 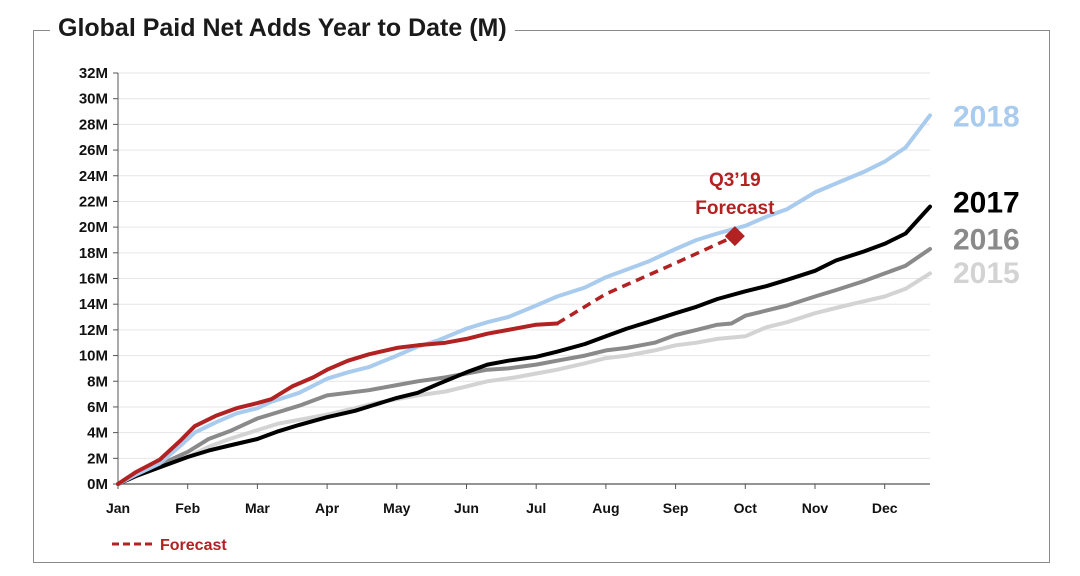 I want to click on y-tick-label: 4M, so click(x=97, y=433).